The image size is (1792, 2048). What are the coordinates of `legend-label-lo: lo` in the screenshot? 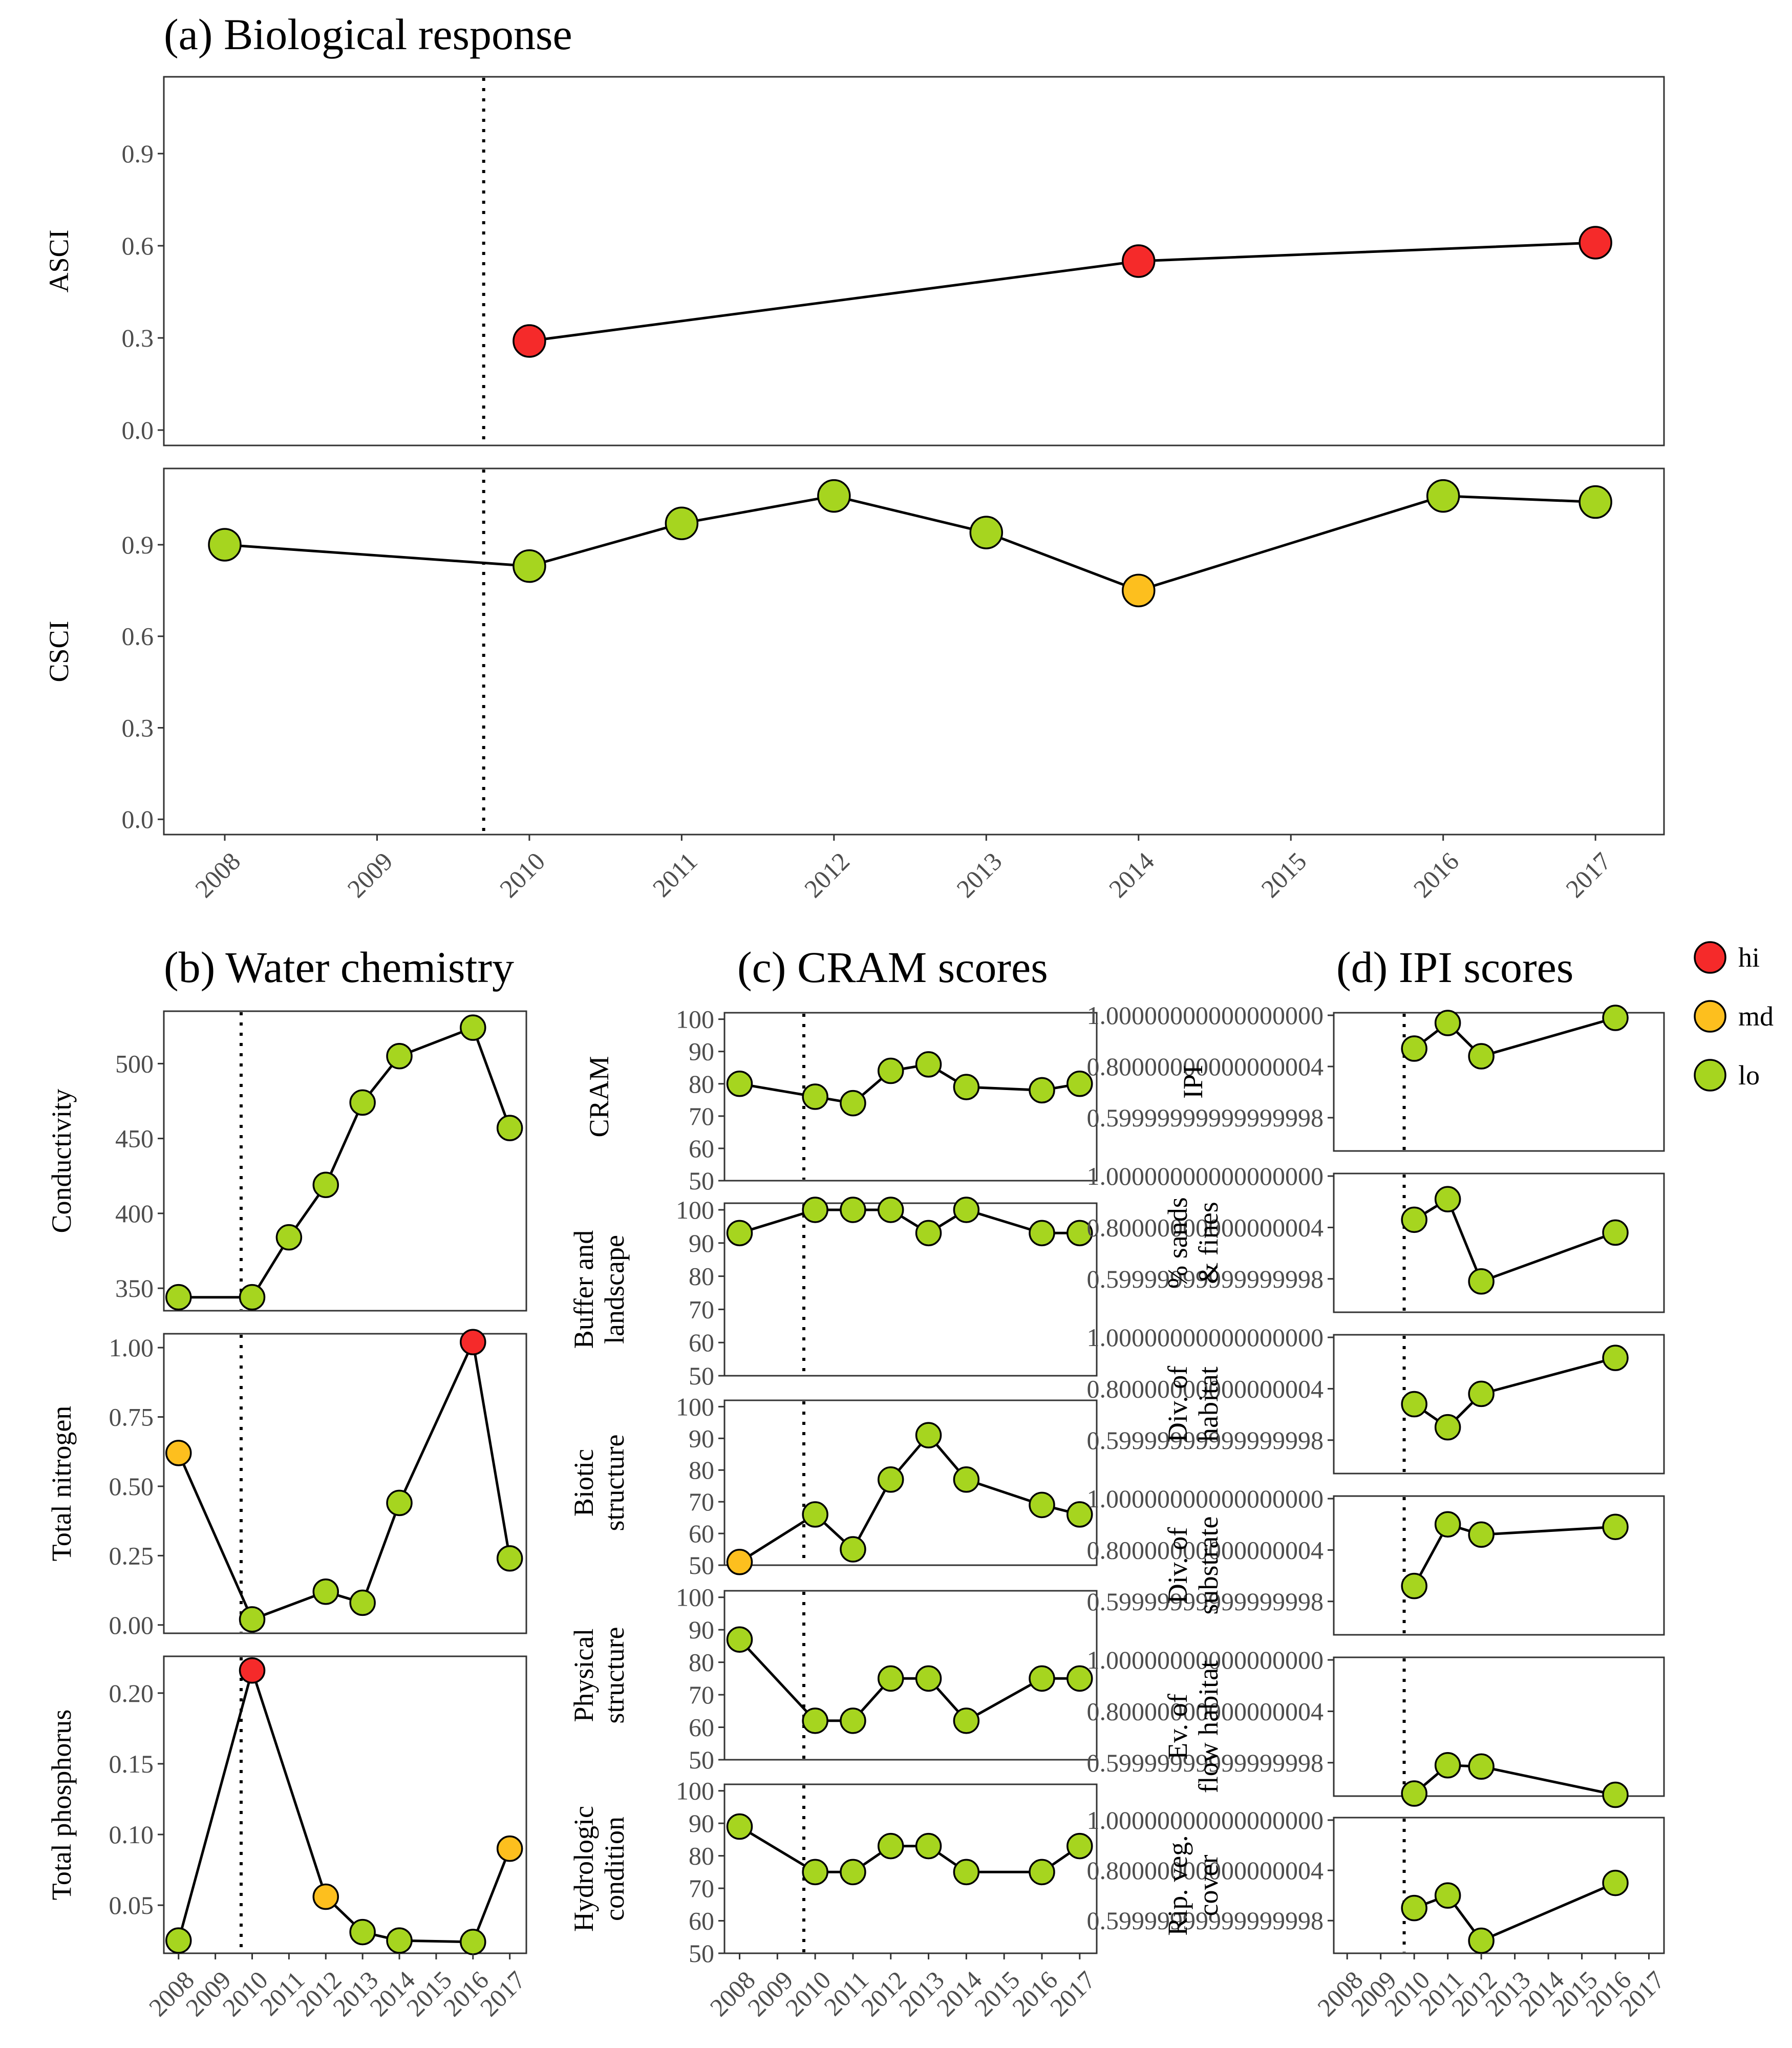 It's located at (1749, 1075).